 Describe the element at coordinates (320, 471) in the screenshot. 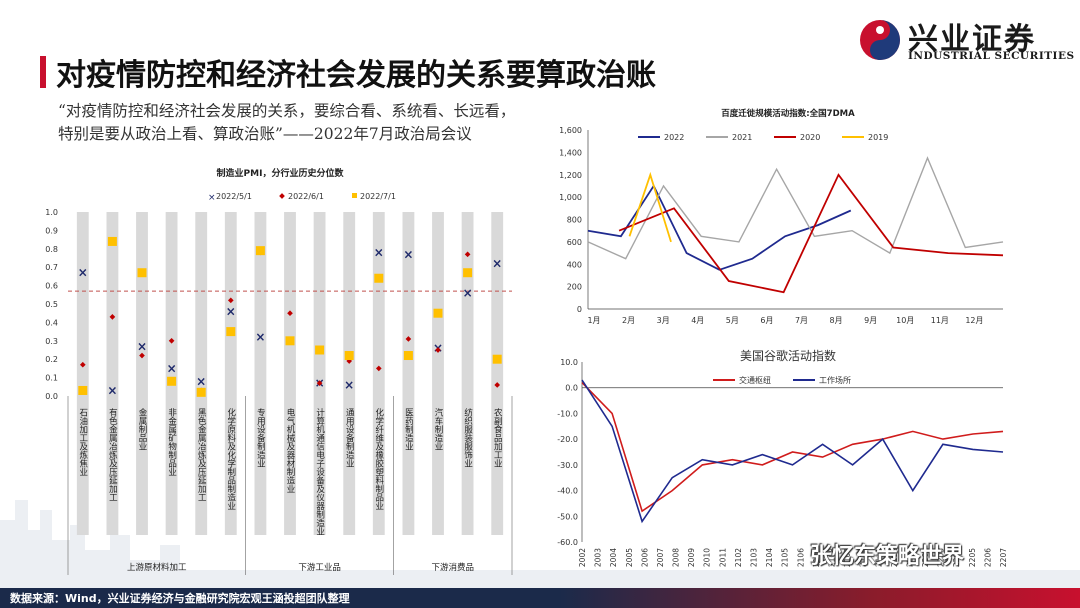

I see `x-tick-label: 计算机通信电子设备及仪器制造业` at that location.